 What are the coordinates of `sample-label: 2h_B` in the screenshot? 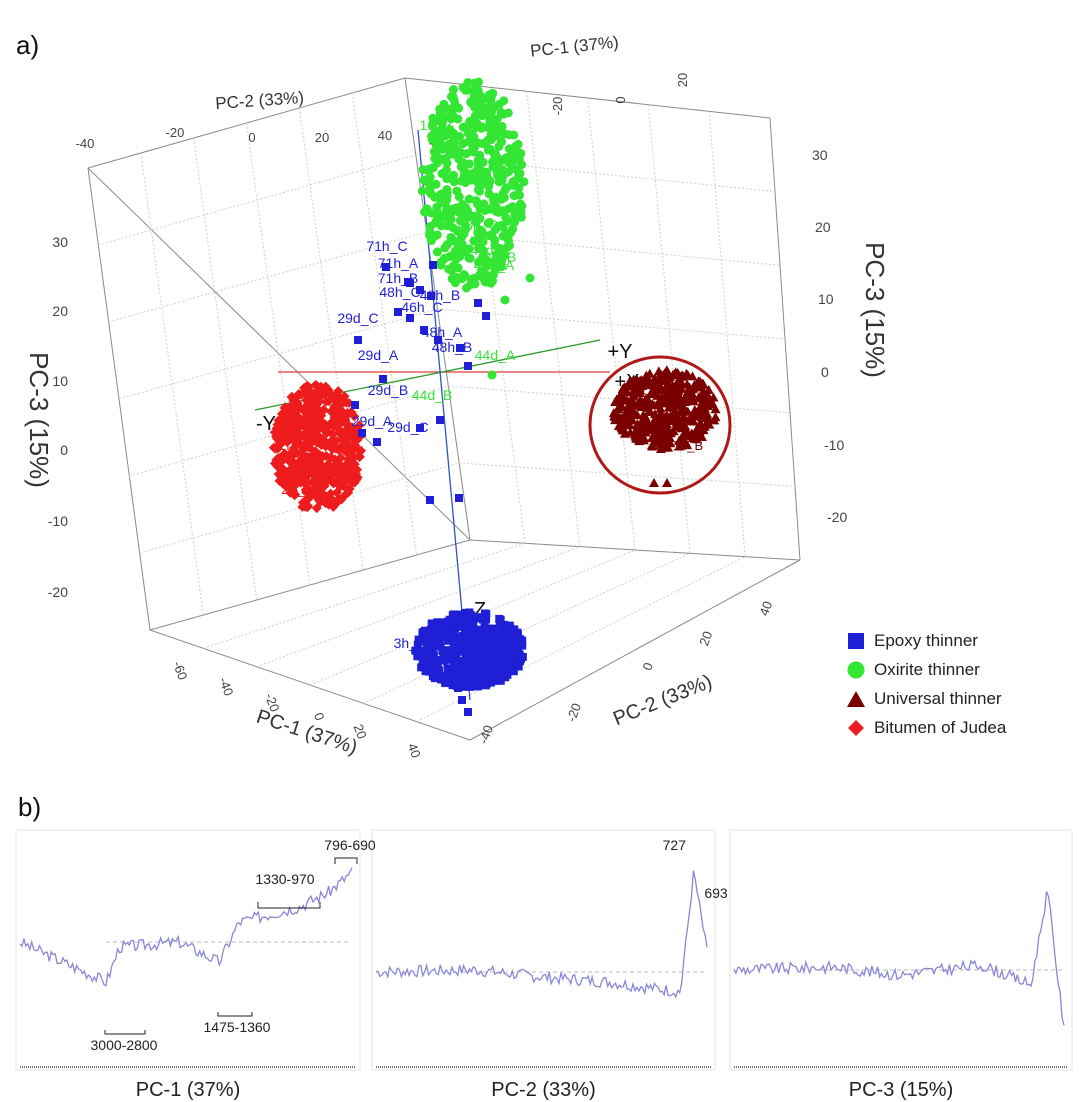 It's located at (295, 457).